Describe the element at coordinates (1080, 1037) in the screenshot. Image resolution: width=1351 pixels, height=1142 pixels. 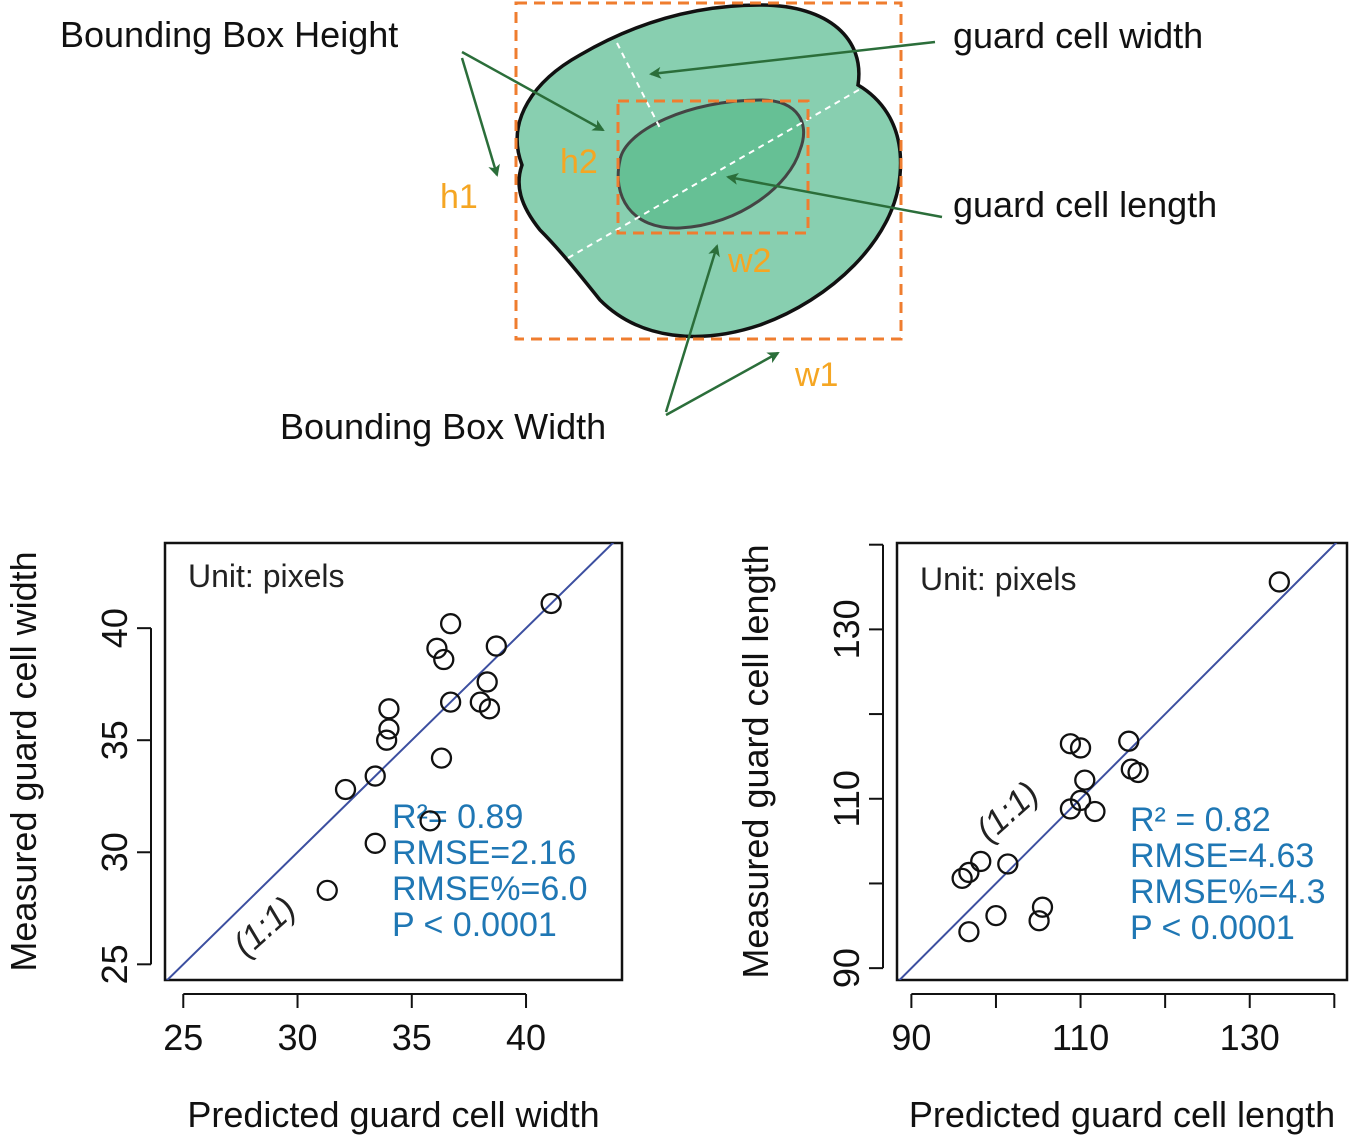
I see `x-tick-label: 110` at that location.